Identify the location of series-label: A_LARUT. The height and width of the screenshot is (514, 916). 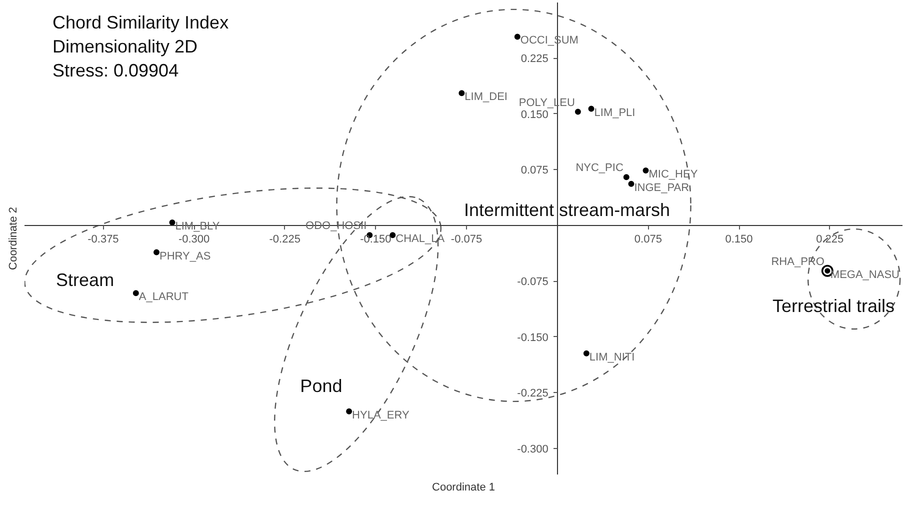
(163, 297).